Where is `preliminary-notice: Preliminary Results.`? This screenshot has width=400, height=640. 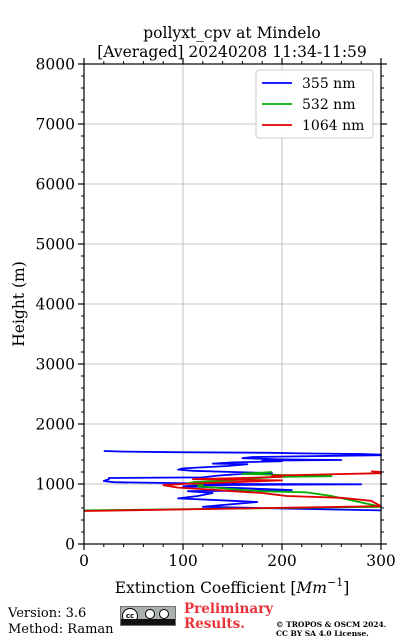
preliminary-notice: Preliminary Results. is located at coordinates (228, 617).